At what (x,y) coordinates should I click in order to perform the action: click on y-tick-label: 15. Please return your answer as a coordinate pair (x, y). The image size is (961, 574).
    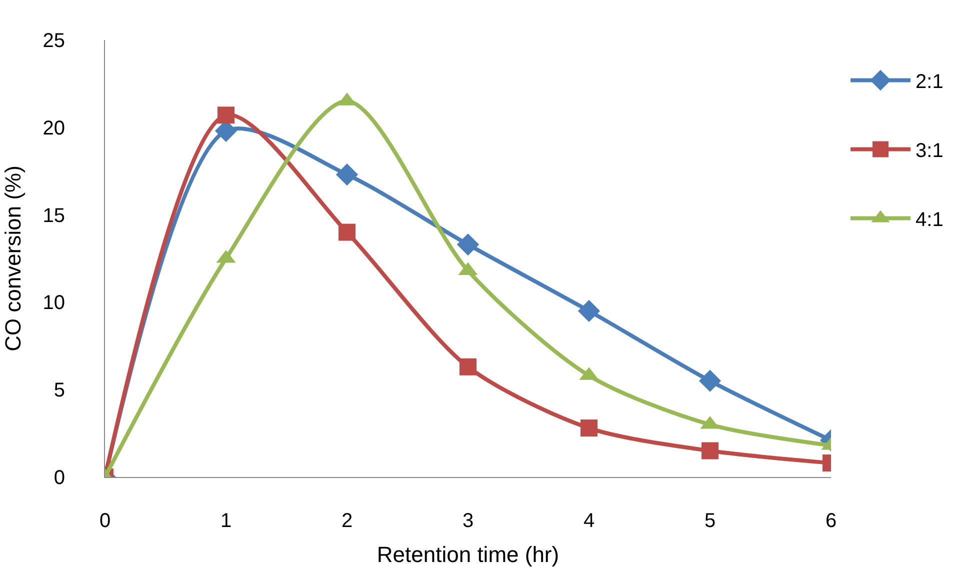
    Looking at the image, I should click on (53, 215).